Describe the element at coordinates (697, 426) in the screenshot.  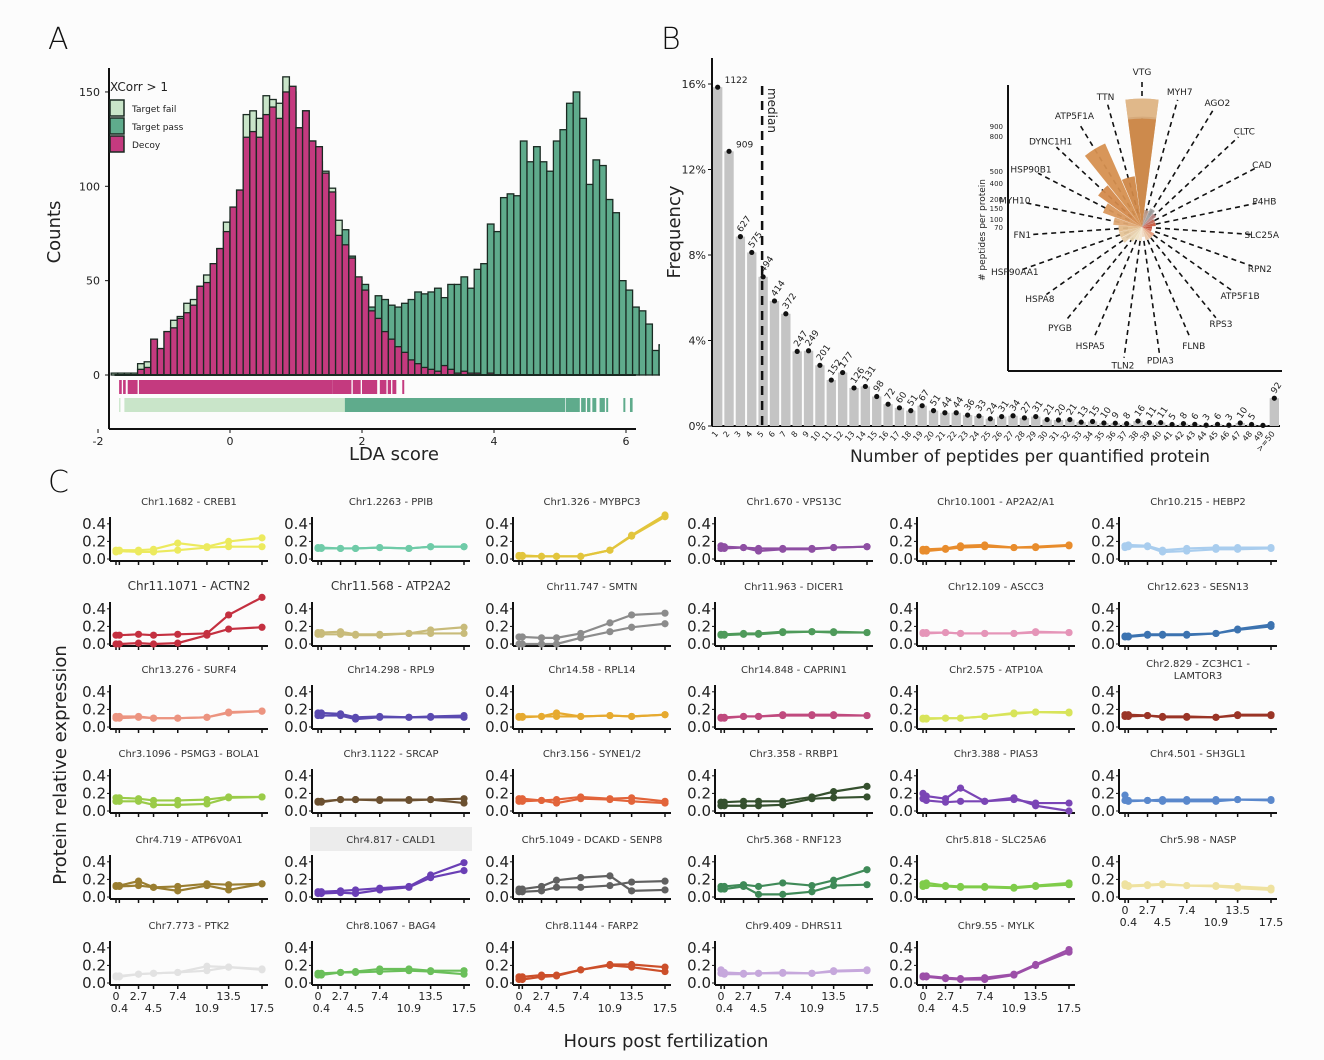
I see `y-tick-label: 0%` at that location.